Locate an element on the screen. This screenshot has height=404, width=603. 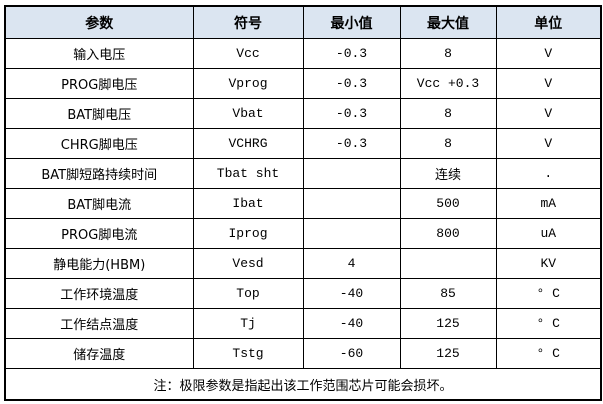
table-row: PROG脚电压 Vprog -0.3 Vcc +0.3 V is located at coordinates (303, 83).